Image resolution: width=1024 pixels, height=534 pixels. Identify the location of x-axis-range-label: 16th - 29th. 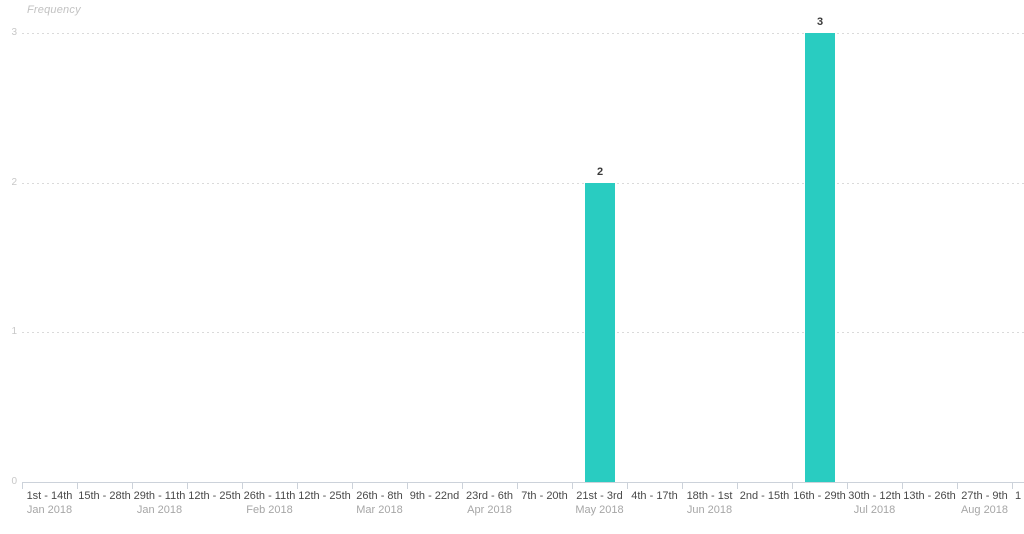
(819, 496).